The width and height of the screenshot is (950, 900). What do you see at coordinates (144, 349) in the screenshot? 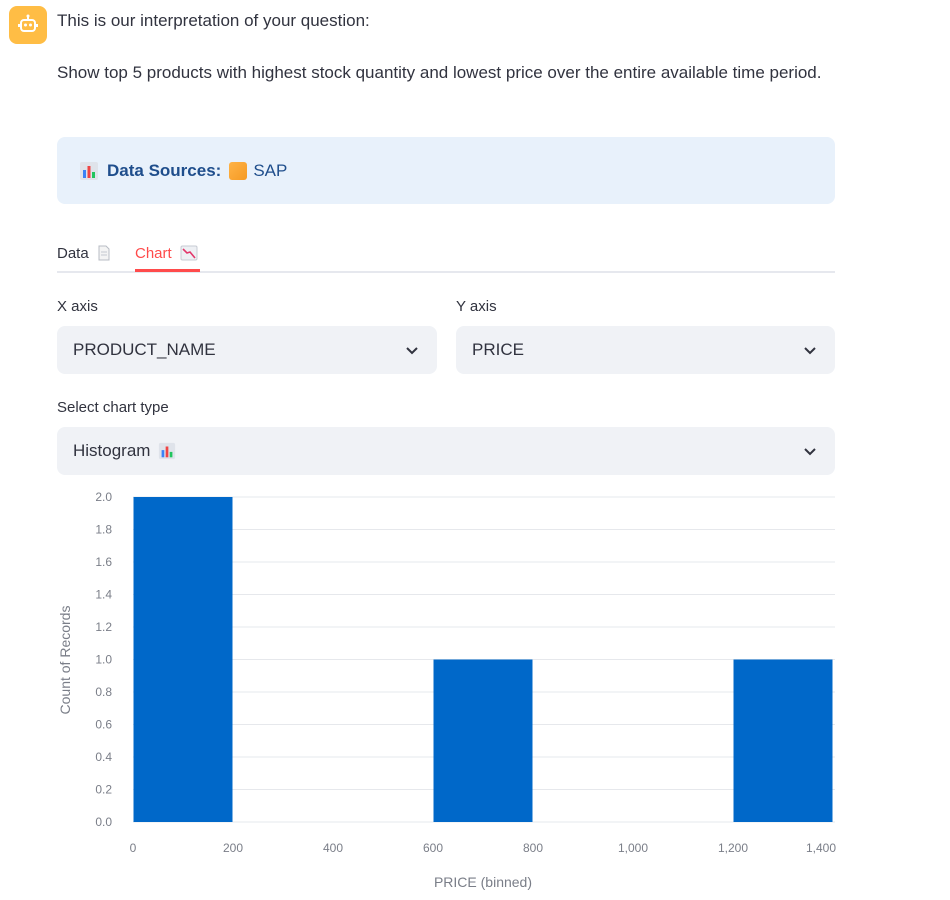
I see `x-axis-value: PRODUCT_NAME` at bounding box center [144, 349].